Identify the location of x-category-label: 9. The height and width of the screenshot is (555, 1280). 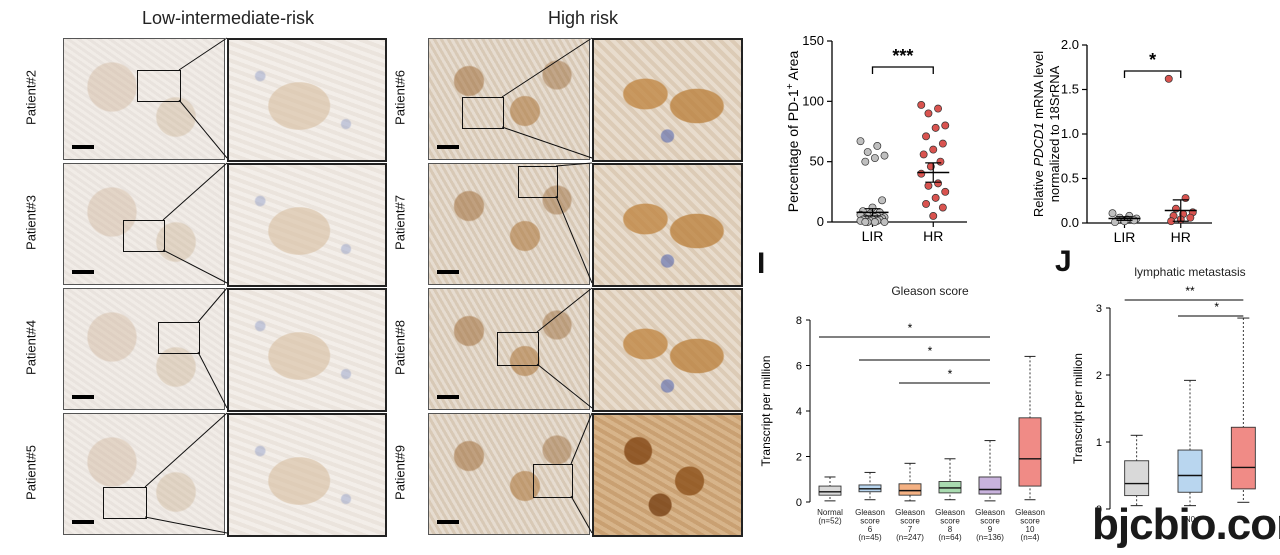
(990, 529).